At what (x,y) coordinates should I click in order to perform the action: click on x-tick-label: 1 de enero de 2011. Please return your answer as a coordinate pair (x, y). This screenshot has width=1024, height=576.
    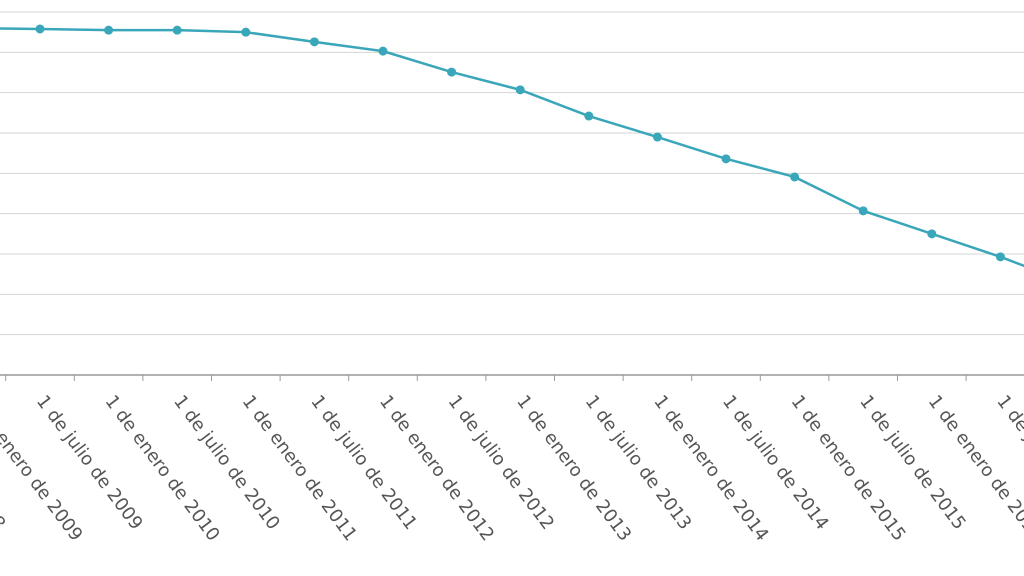
    Looking at the image, I should click on (299, 468).